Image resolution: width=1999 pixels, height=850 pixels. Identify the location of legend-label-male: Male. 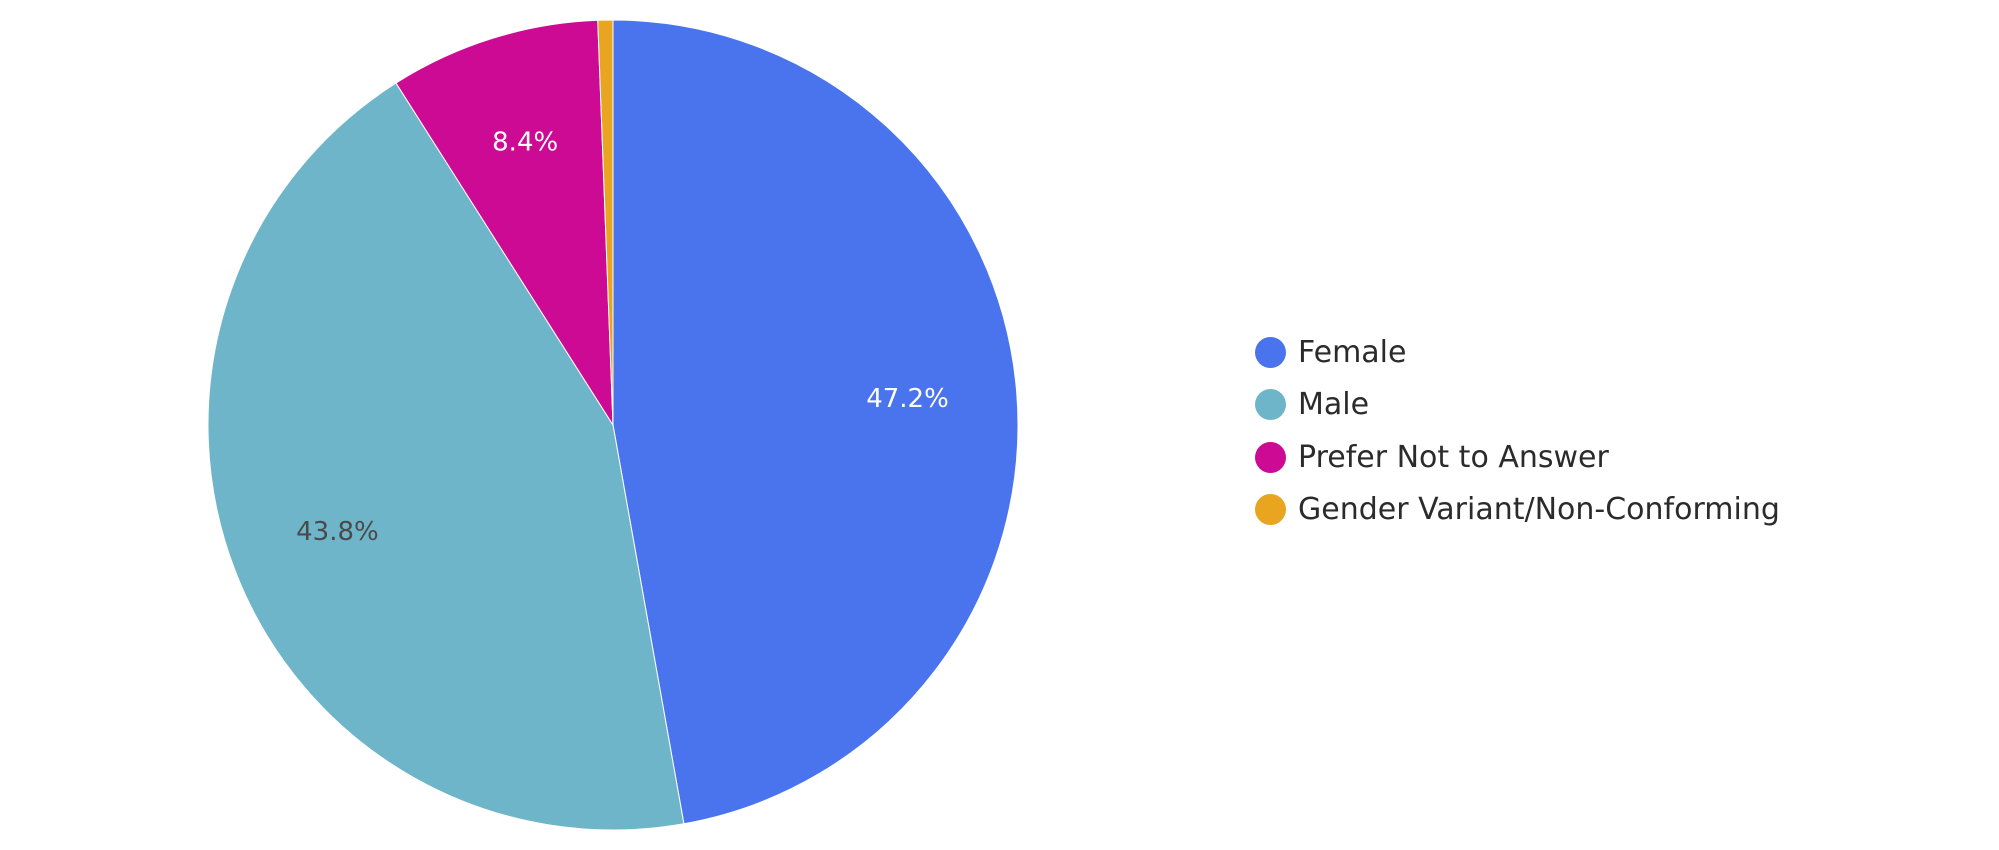
(1334, 405).